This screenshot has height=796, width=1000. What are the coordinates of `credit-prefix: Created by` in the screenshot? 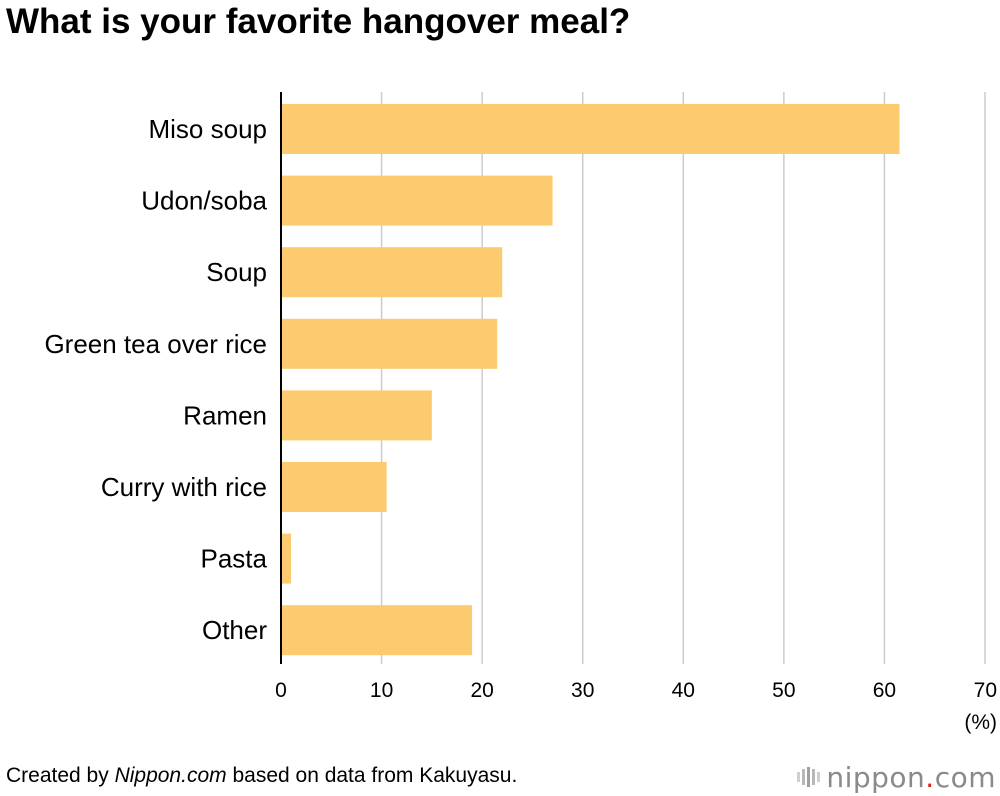 It's located at (60, 775).